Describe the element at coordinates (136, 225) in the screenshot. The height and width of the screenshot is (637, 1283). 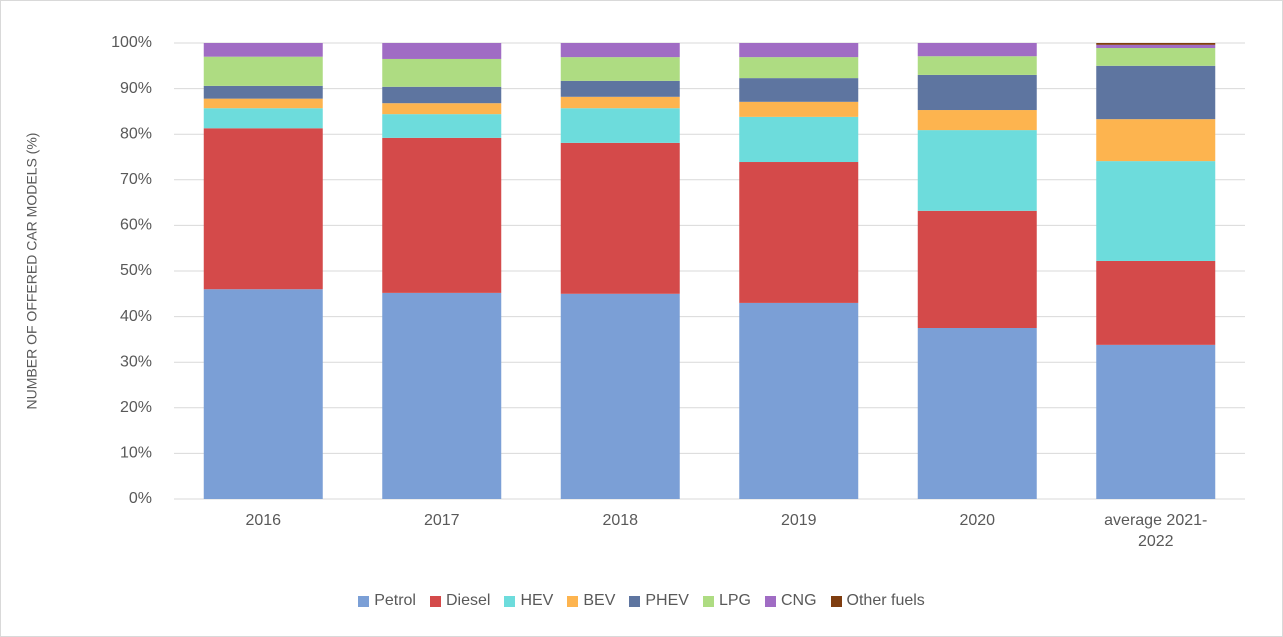
I see `y-tick-label: 60%` at that location.